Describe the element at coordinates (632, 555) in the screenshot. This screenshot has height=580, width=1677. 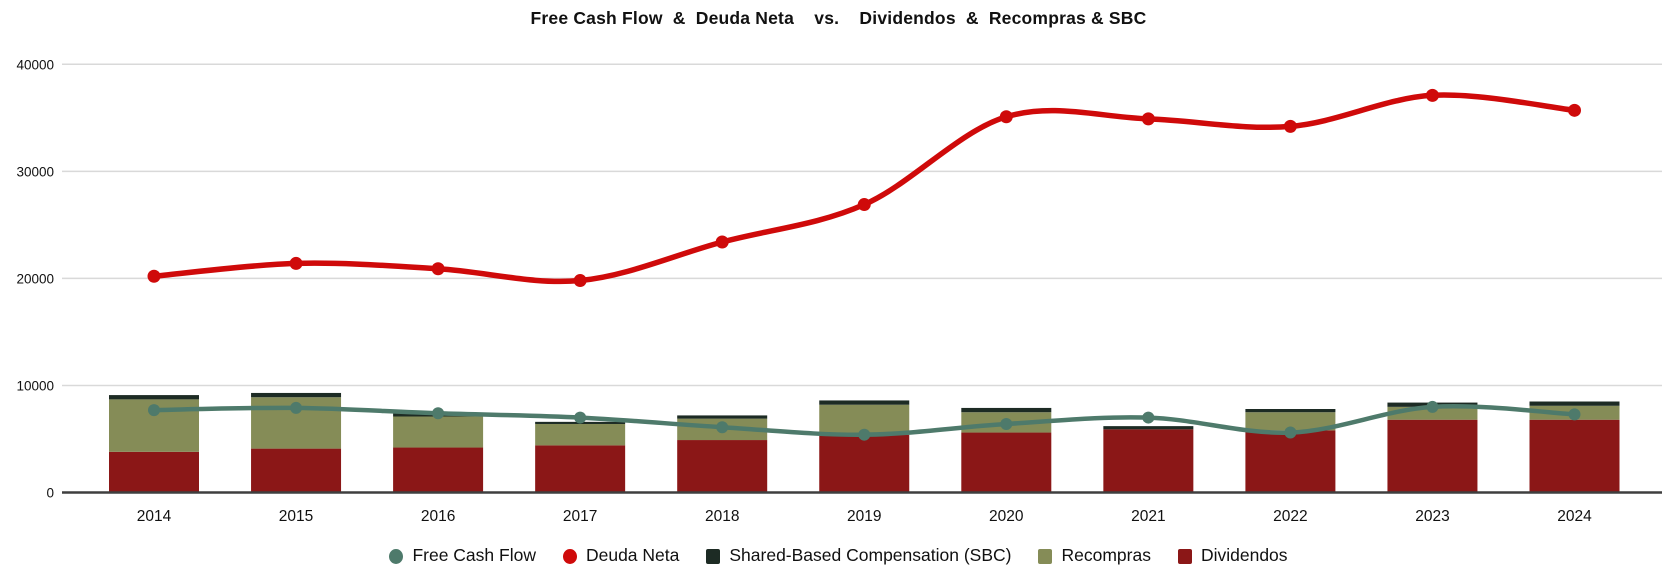
I see `legend-label: Deuda Neta` at that location.